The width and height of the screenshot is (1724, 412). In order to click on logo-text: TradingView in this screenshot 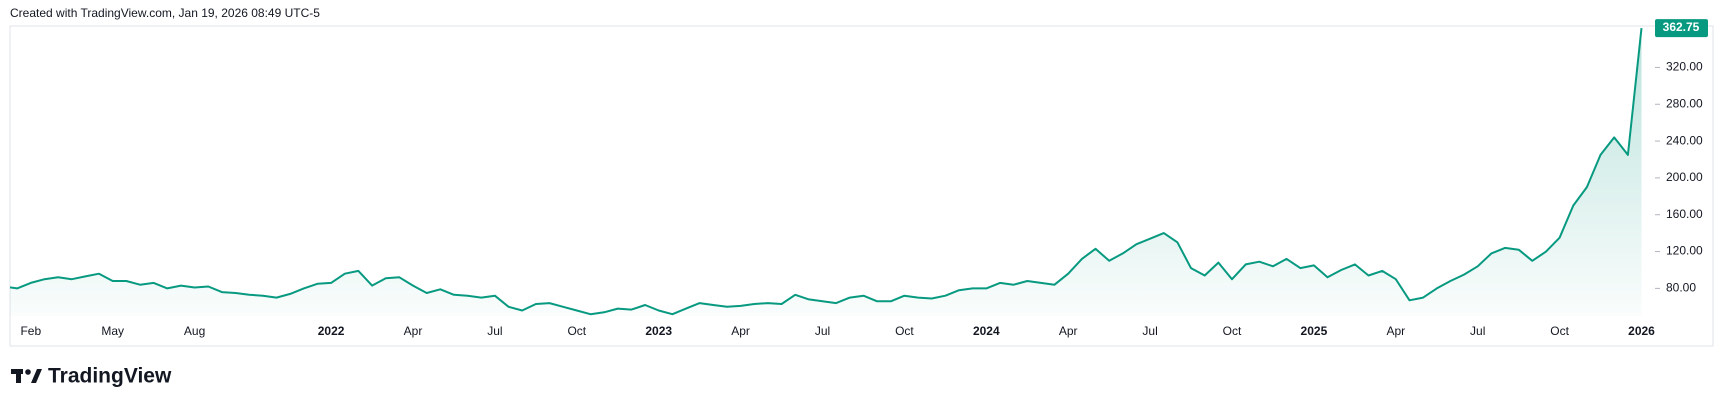, I will do `click(110, 376)`.